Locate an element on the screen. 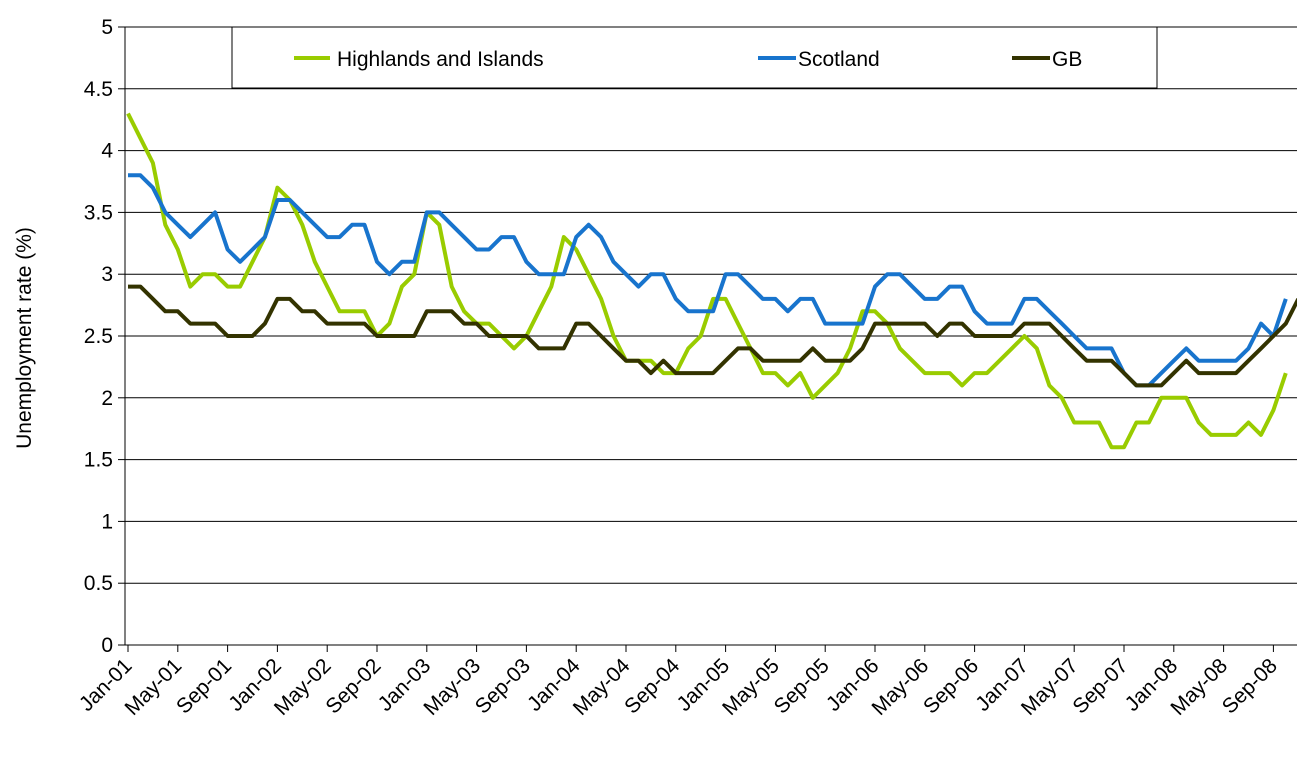 This screenshot has height=761, width=1297. y-tick-label-1: 0.5 is located at coordinates (98, 583).